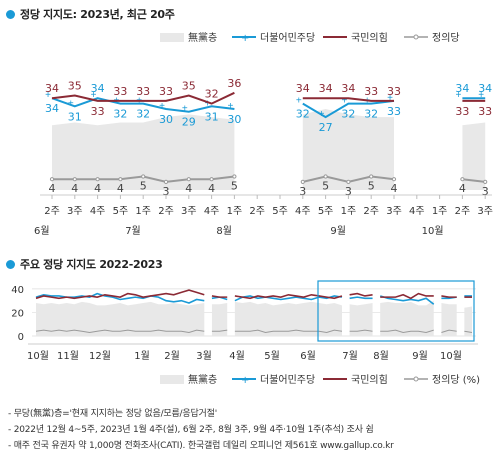 The width and height of the screenshot is (495, 469). Describe the element at coordinates (350, 356) in the screenshot. I see `x-tick-label: 7월` at that location.